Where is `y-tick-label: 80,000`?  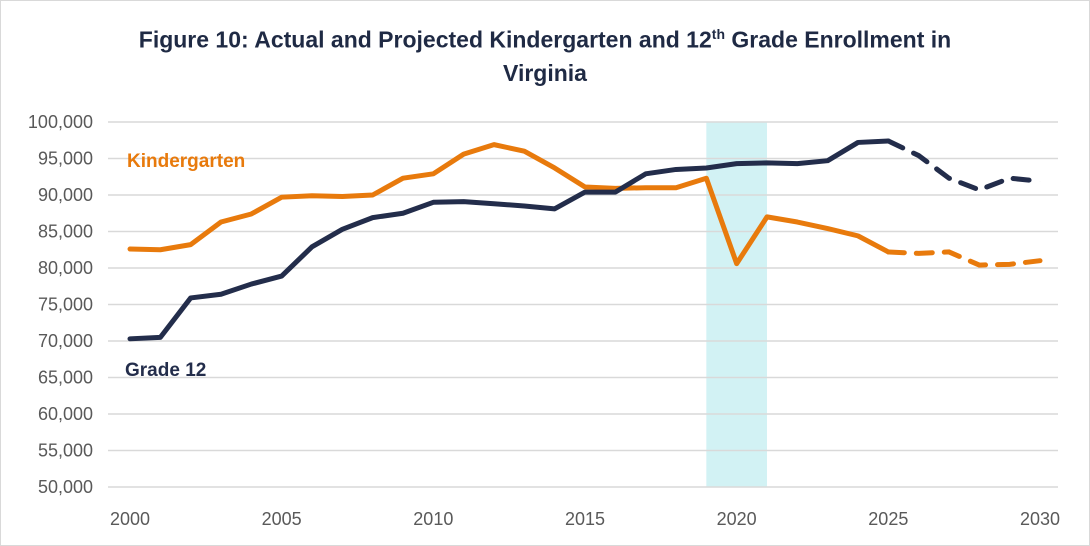 y-tick-label: 80,000 is located at coordinates (65, 268).